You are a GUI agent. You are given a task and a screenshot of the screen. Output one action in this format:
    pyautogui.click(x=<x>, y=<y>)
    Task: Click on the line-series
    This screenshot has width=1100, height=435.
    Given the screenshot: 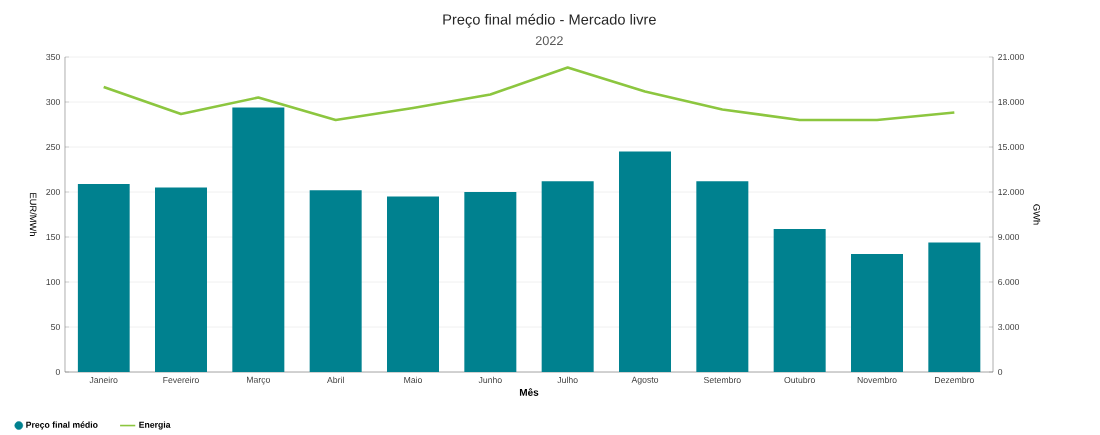 What is the action you would take?
    pyautogui.click(x=529, y=94)
    